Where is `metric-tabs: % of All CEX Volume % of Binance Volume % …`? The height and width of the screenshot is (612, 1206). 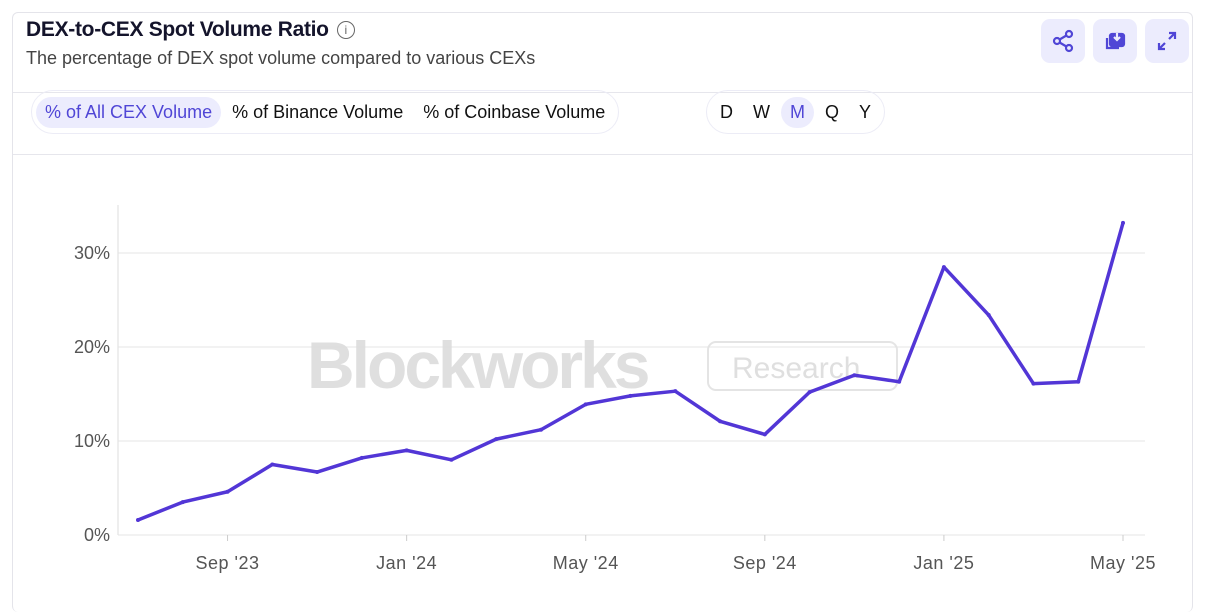 metric-tabs: % of All CEX Volume % of Binance Volume % … is located at coordinates (325, 112).